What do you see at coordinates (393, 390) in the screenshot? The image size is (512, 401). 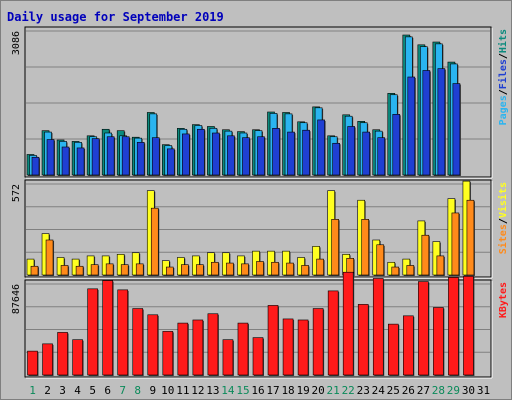 I see `day-label: 25` at bounding box center [393, 390].